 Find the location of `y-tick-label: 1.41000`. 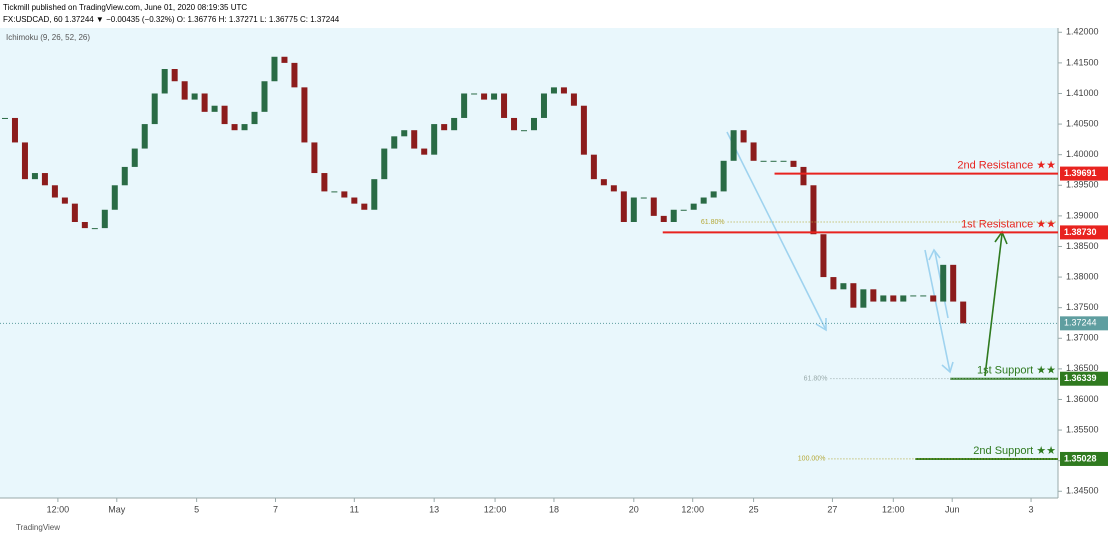

y-tick-label: 1.41000 is located at coordinates (1082, 93).